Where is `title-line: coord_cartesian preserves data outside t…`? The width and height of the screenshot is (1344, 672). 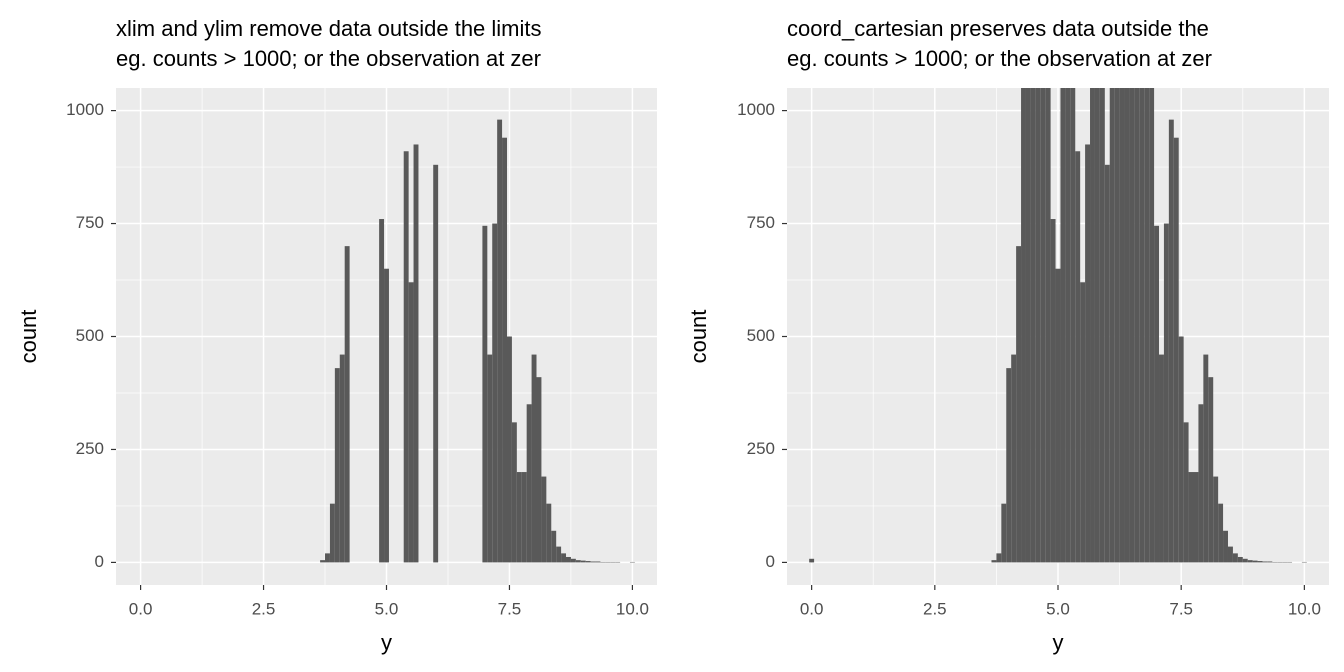
title-line: coord_cartesian preserves data outside t… is located at coordinates (998, 28).